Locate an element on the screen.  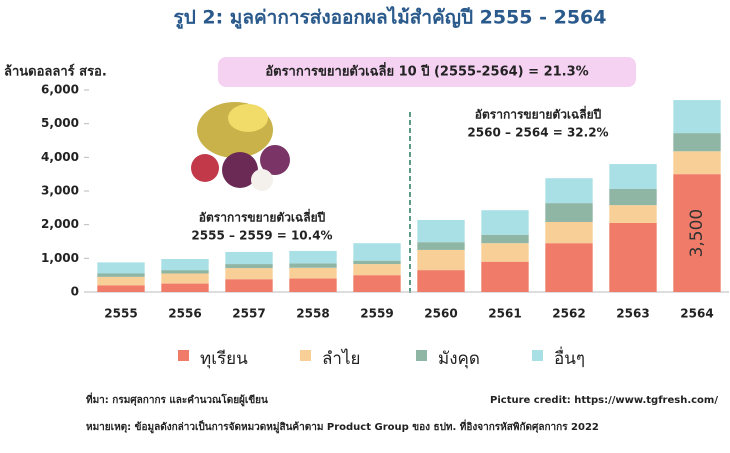
y-tick-label: 4,000 is located at coordinates (60, 157).